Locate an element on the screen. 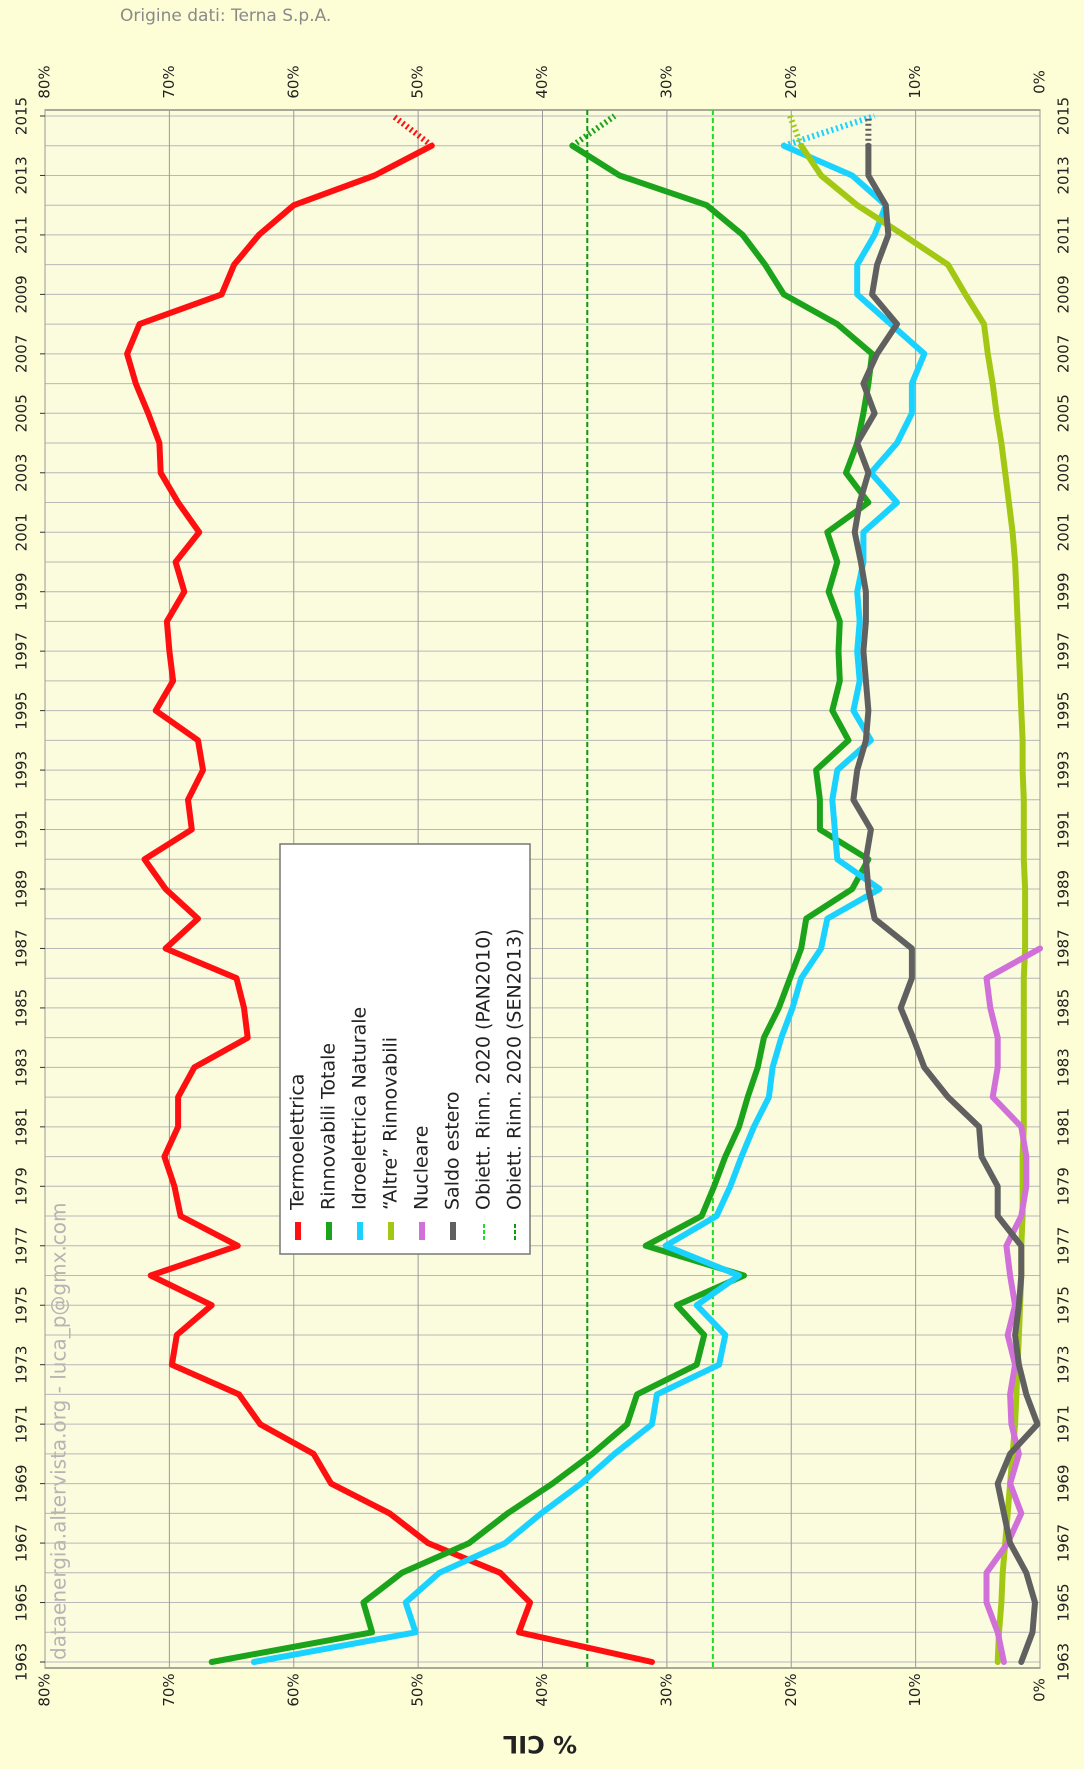  legend-text: Termoelettrica is located at coordinates (298, 1142).